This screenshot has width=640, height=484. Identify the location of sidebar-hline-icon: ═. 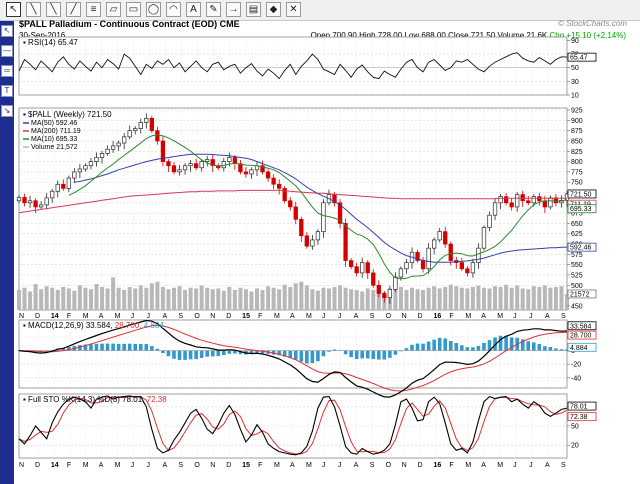
(7, 71).